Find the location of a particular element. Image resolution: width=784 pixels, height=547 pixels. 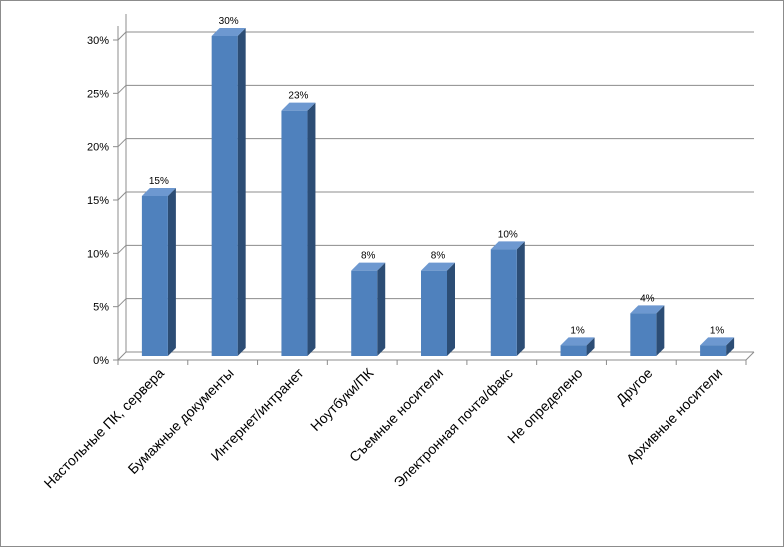

category-label: Ноутбуки/ПК is located at coordinates (342, 399).